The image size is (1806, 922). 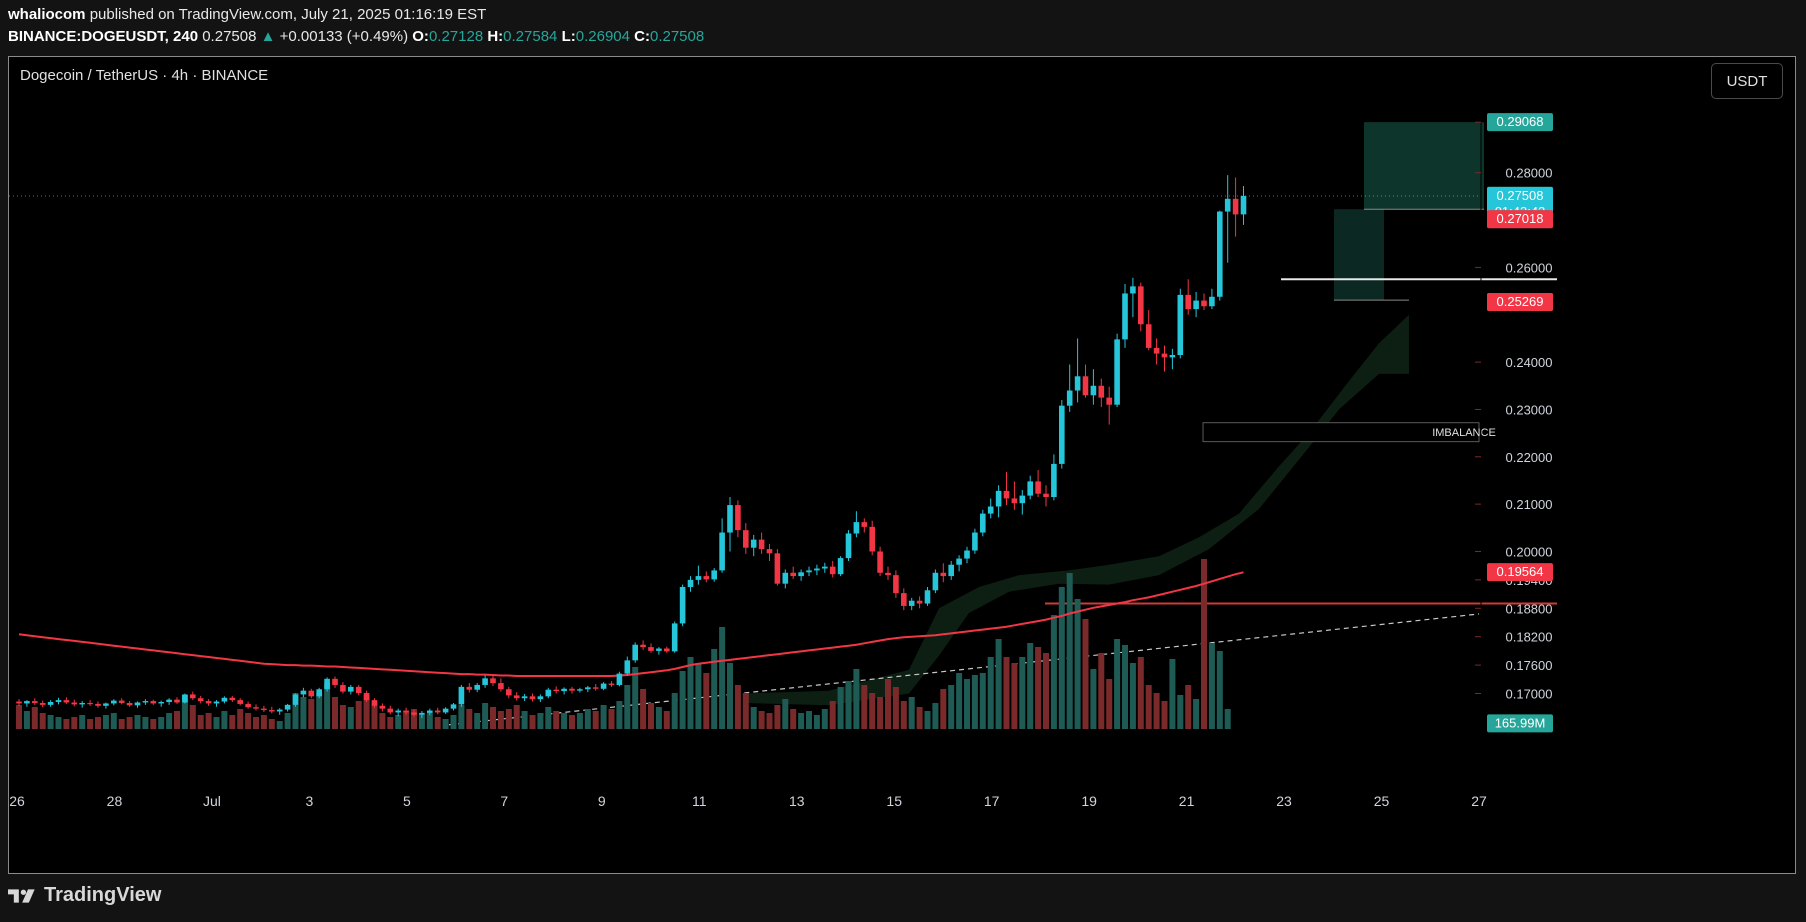 What do you see at coordinates (1529, 457) in the screenshot?
I see `y-tick-label: 0.22000` at bounding box center [1529, 457].